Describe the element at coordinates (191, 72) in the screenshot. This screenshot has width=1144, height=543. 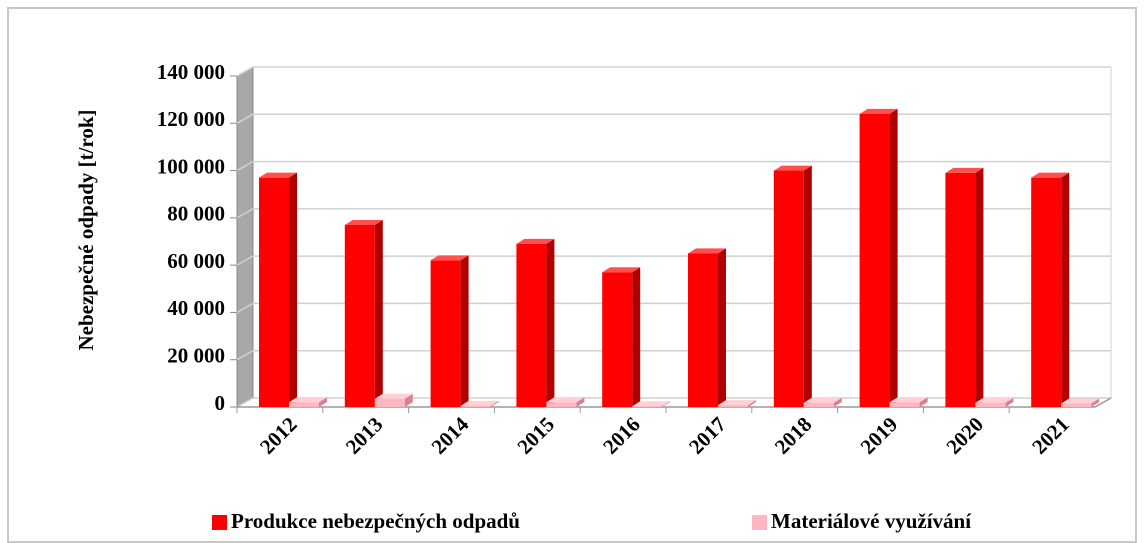
I see `y-tick-label: 140 000` at that location.